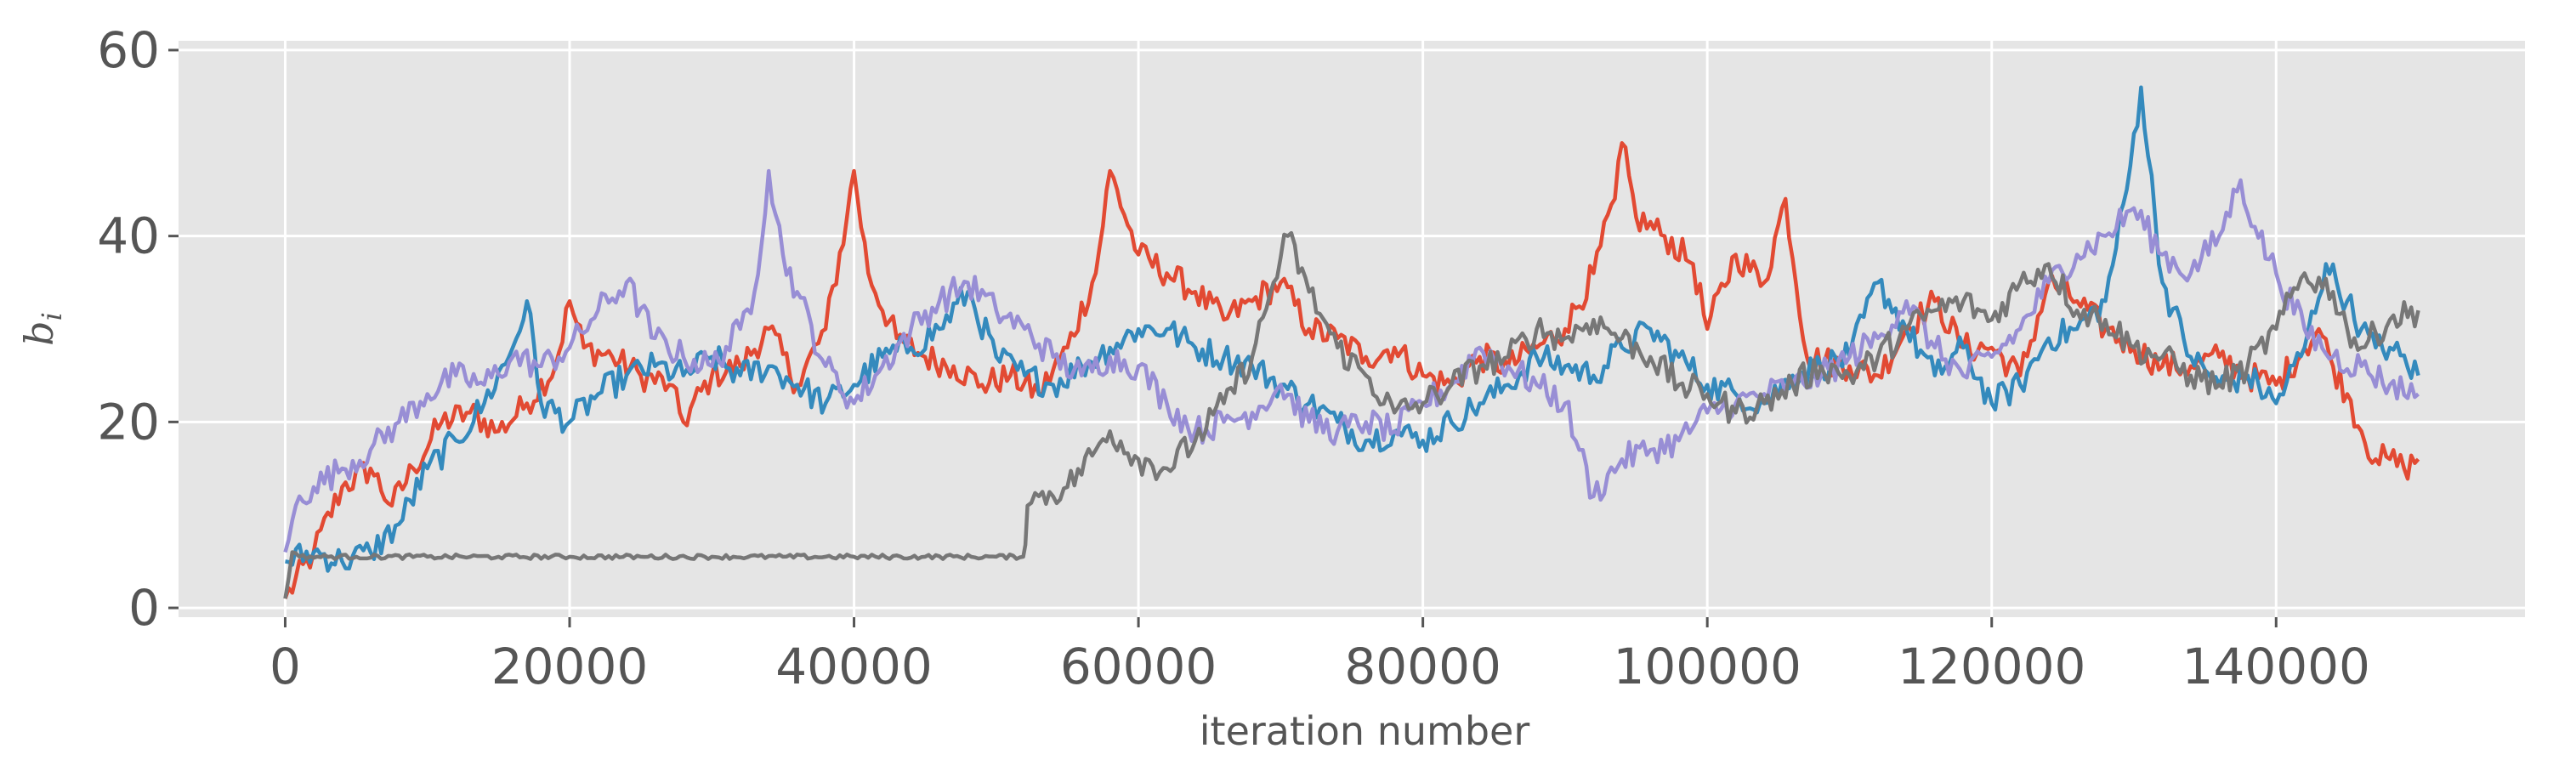  I want to click on x-tick-label: 100000, so click(1707, 666).